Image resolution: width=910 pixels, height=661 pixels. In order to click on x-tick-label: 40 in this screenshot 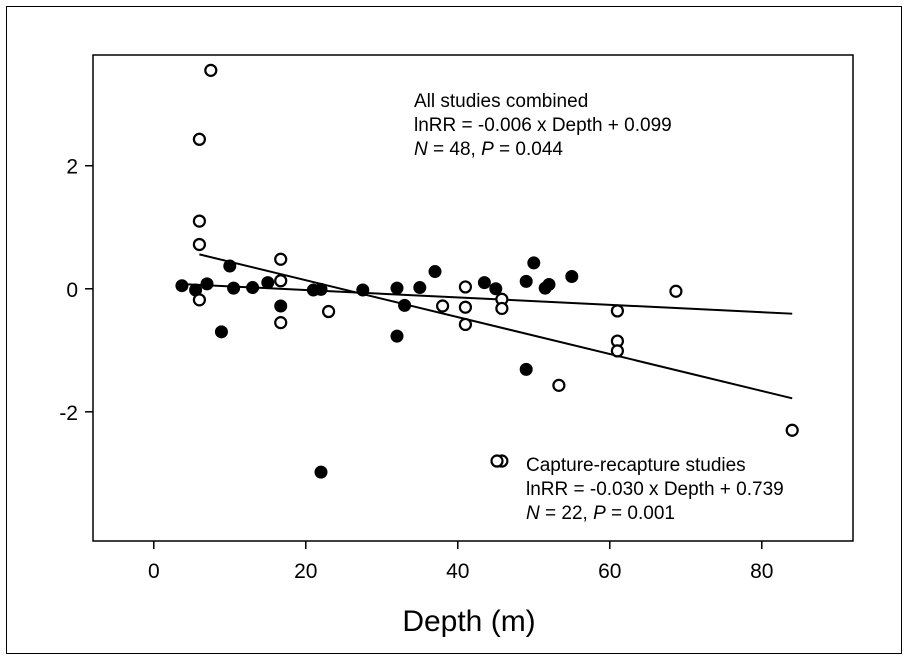, I will do `click(457, 571)`.